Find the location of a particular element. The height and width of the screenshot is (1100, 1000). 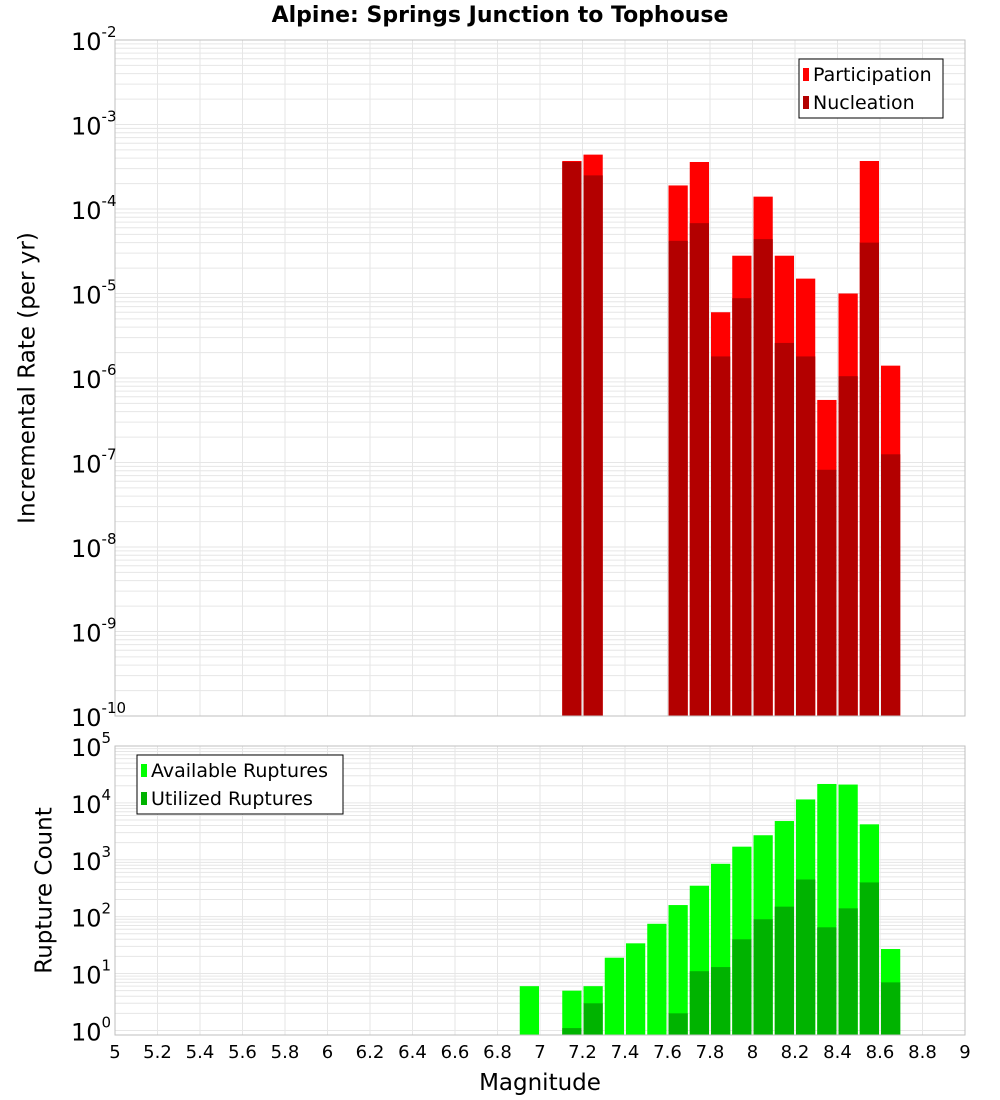

x-tick-label: 7 is located at coordinates (539, 1052).